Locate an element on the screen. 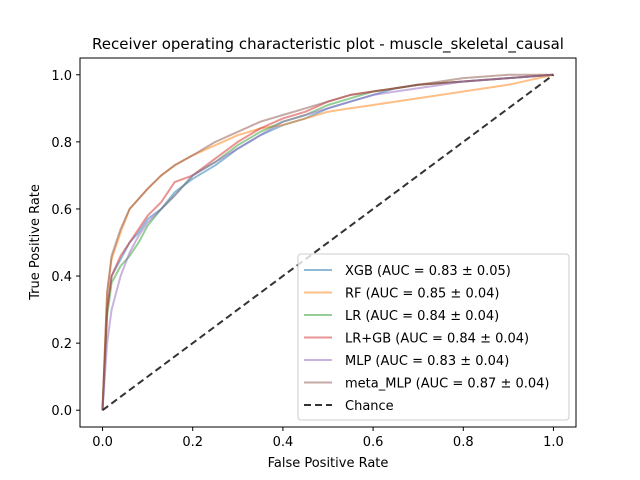  y-tick-label: 0.0 is located at coordinates (61, 411).